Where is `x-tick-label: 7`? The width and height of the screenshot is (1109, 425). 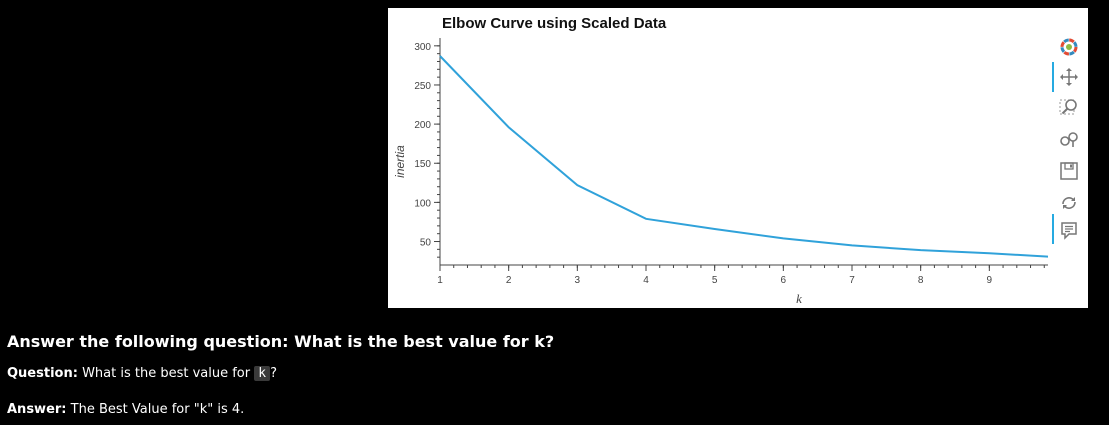
x-tick-label: 7 is located at coordinates (852, 280).